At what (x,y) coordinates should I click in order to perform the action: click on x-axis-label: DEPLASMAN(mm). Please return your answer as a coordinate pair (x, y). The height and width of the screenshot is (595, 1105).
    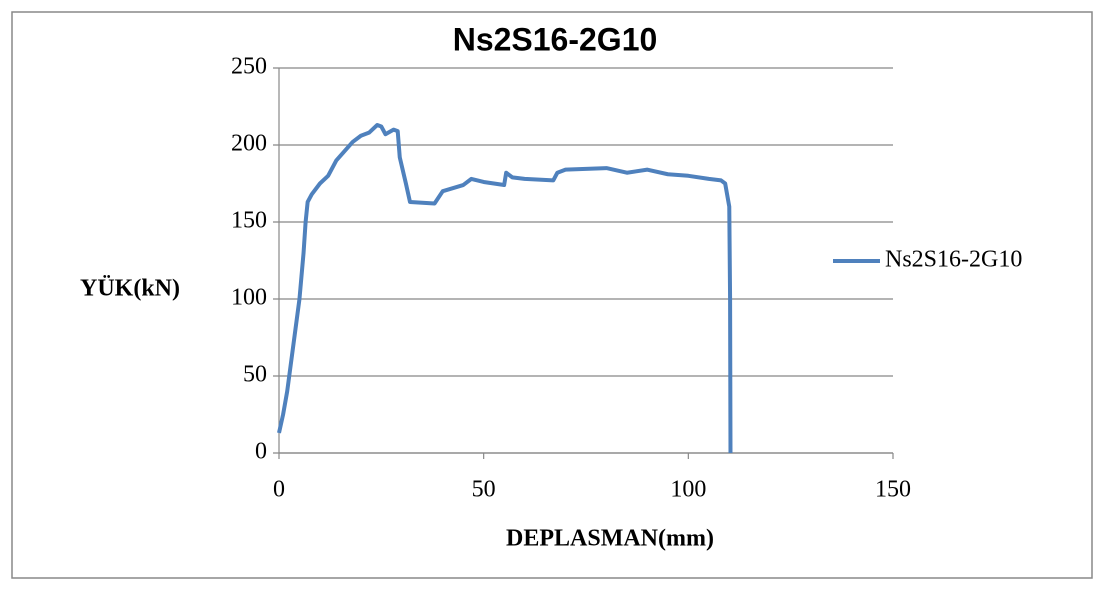
    Looking at the image, I should click on (610, 539).